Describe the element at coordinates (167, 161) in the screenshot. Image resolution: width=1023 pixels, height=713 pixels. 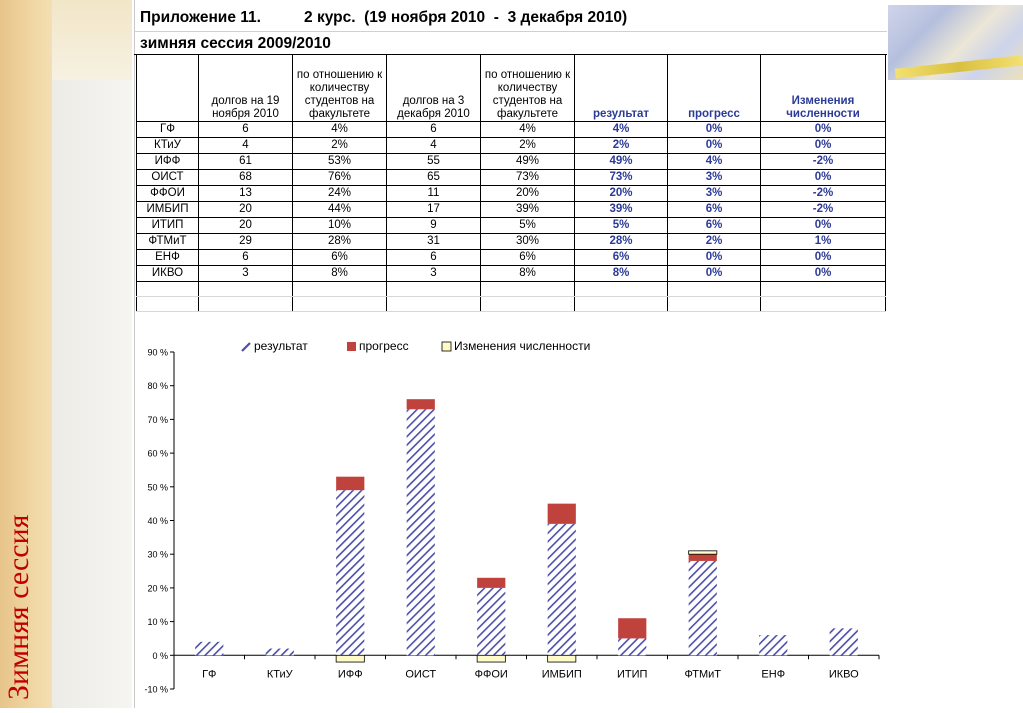
I see `faculty-cell: ИФФ` at that location.